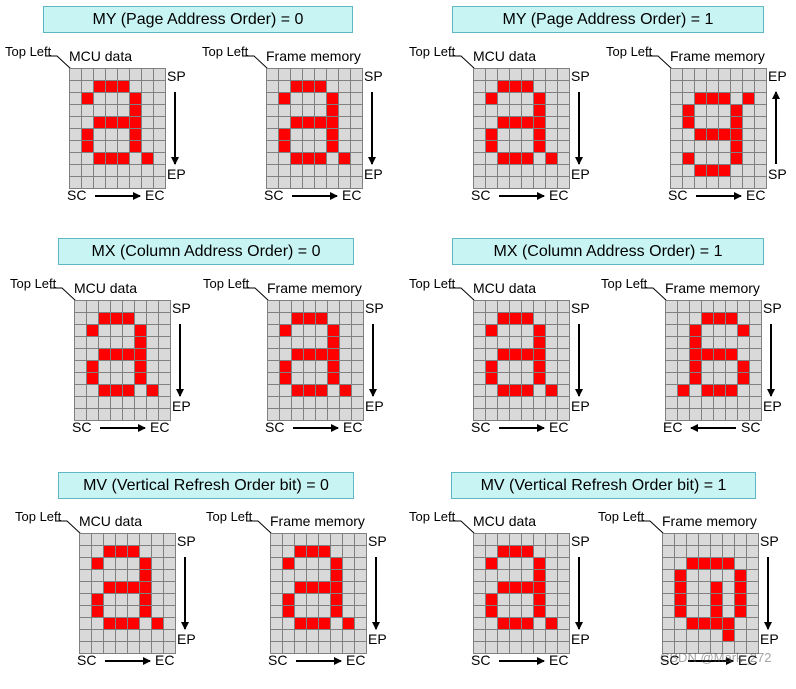  I want to click on section-title-mx1: MX (Column Address Order) = 1, so click(608, 251).